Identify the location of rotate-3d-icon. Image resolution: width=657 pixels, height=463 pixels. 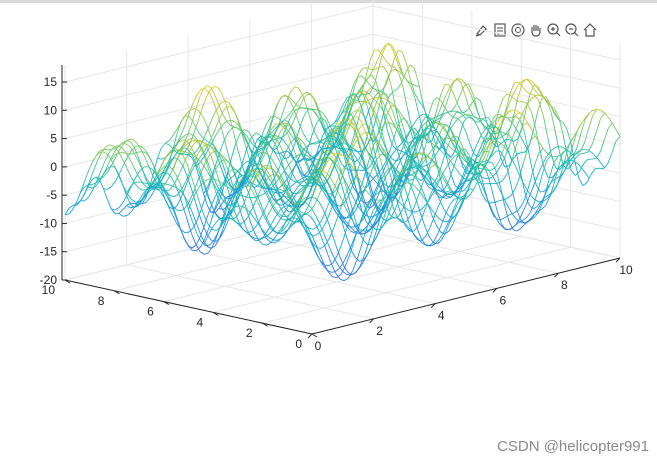
(517, 30).